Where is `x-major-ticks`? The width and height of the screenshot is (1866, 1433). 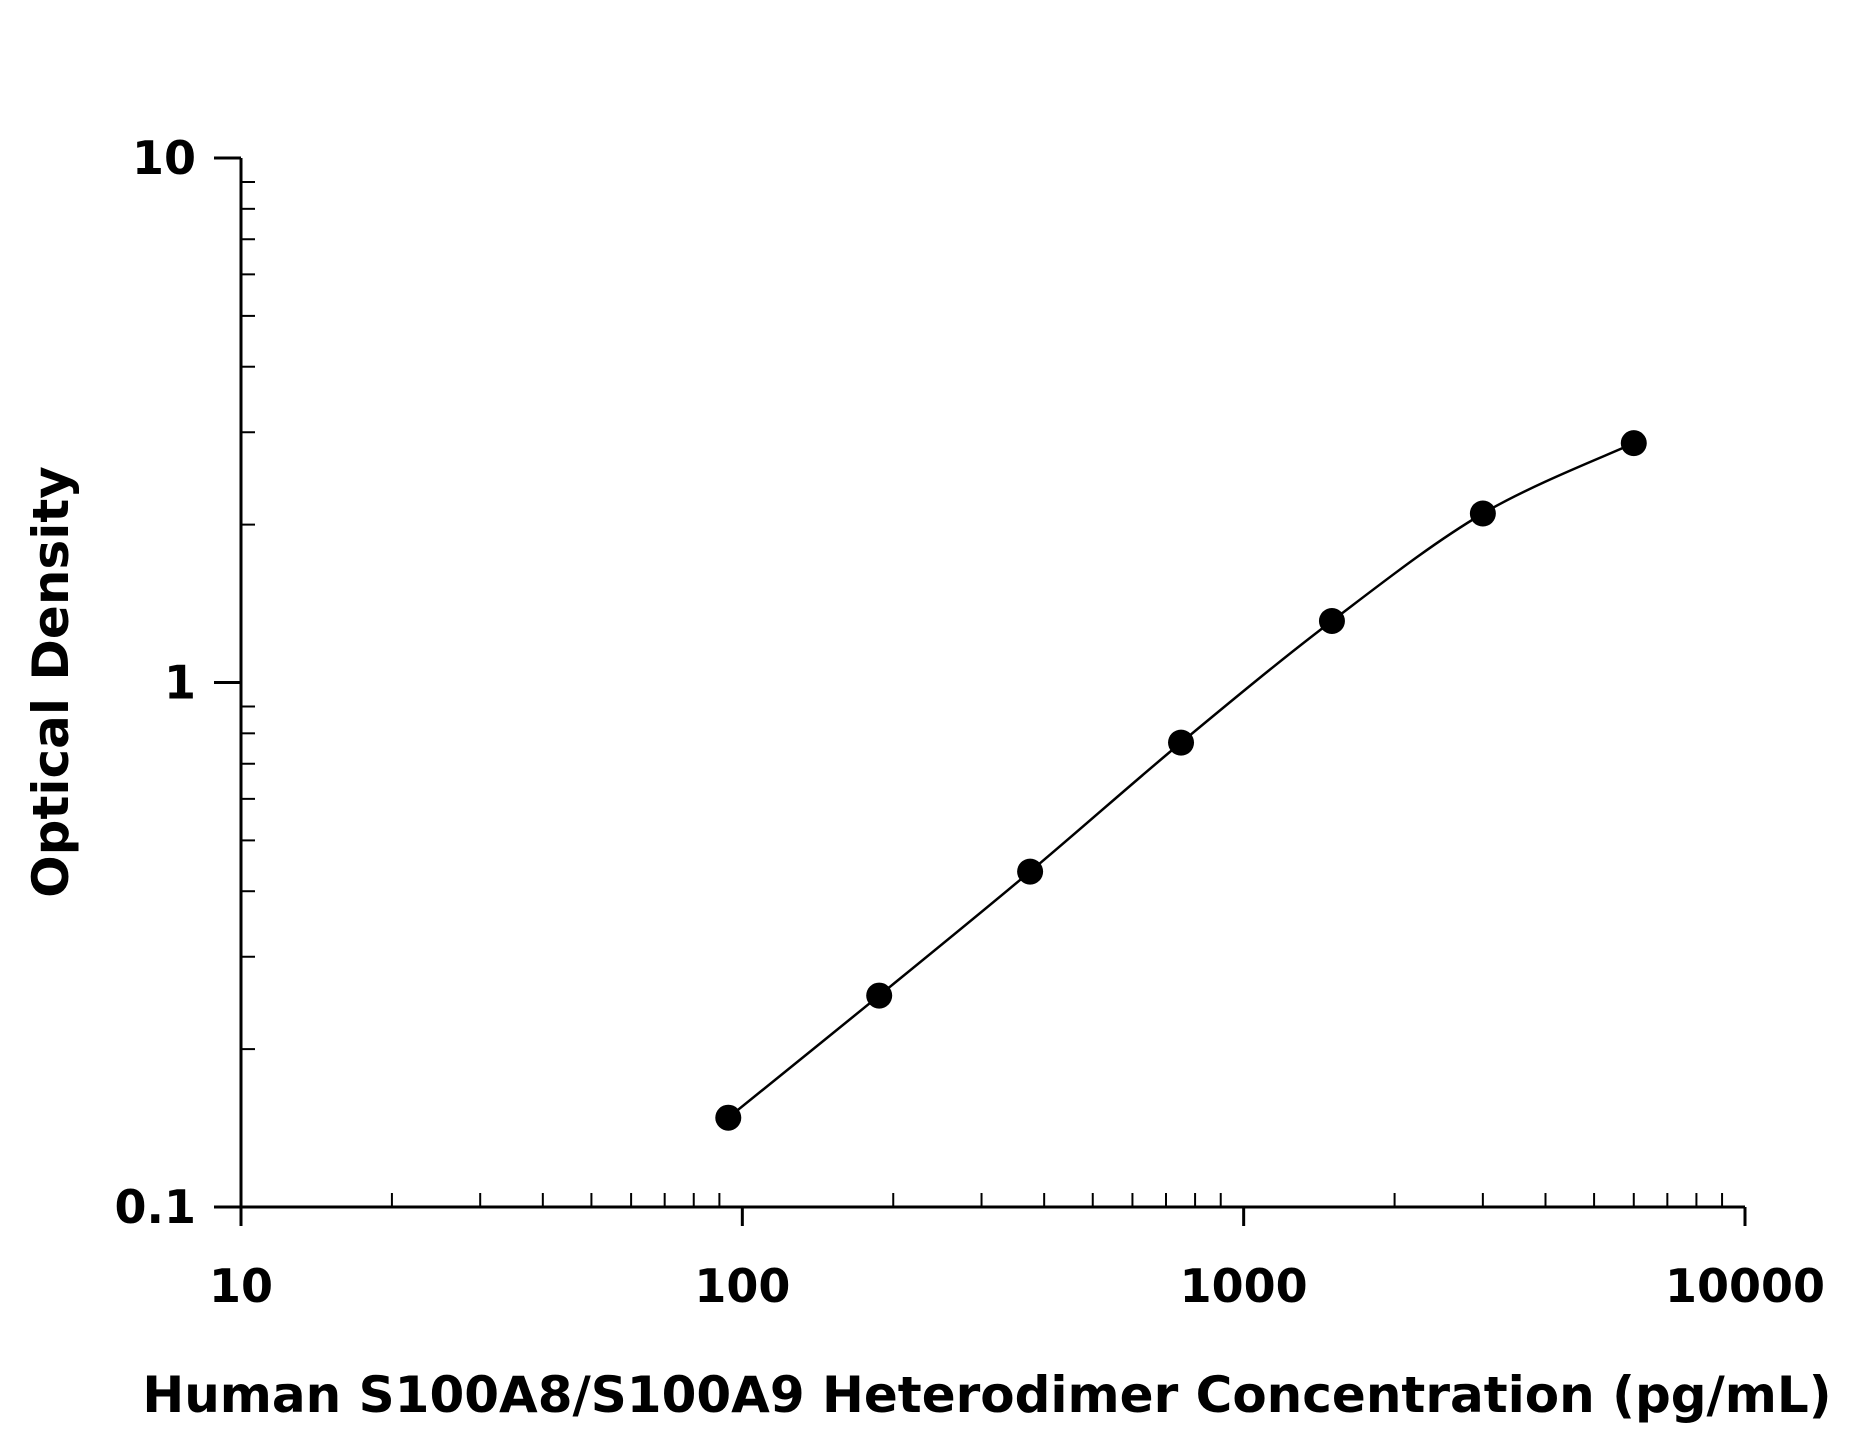 x-major-ticks is located at coordinates (993, 1216).